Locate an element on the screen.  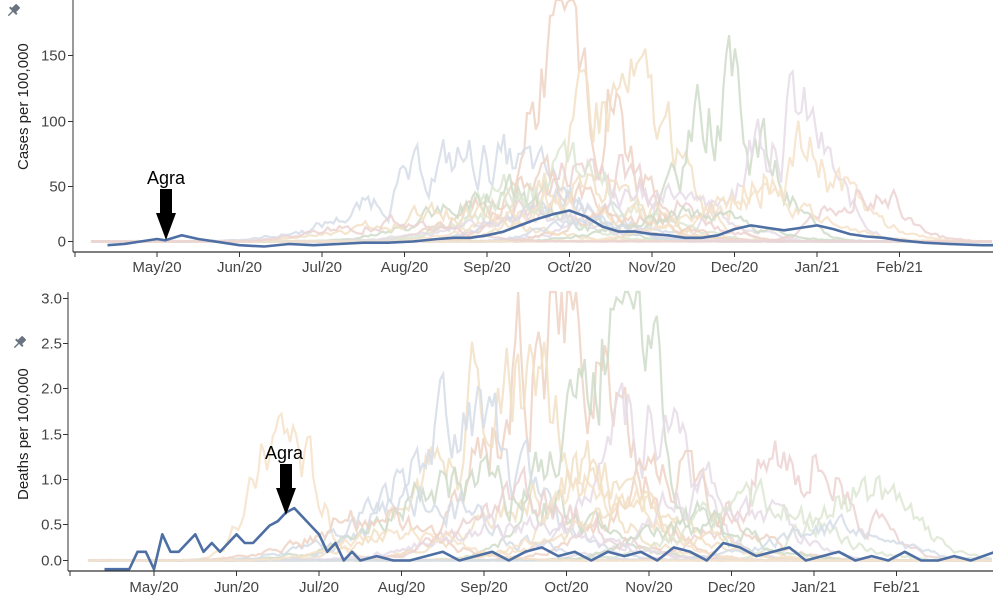
y-tick-label: 1.0 is located at coordinates (51, 480).